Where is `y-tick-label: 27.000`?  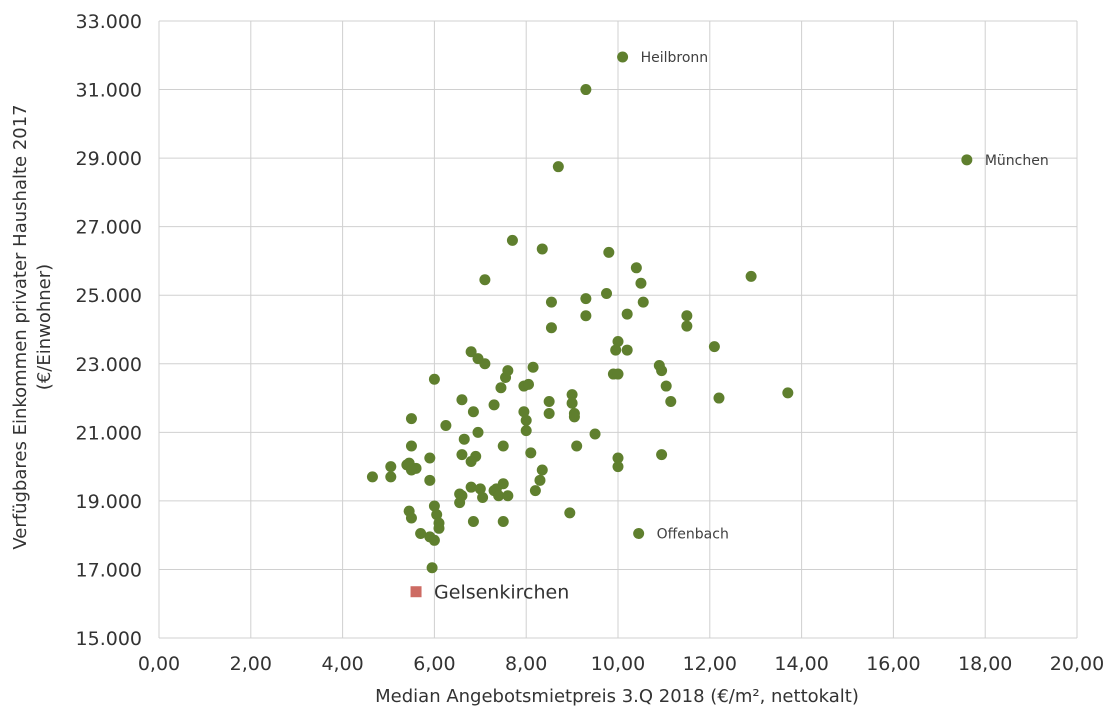
y-tick-label: 27.000 is located at coordinates (109, 228).